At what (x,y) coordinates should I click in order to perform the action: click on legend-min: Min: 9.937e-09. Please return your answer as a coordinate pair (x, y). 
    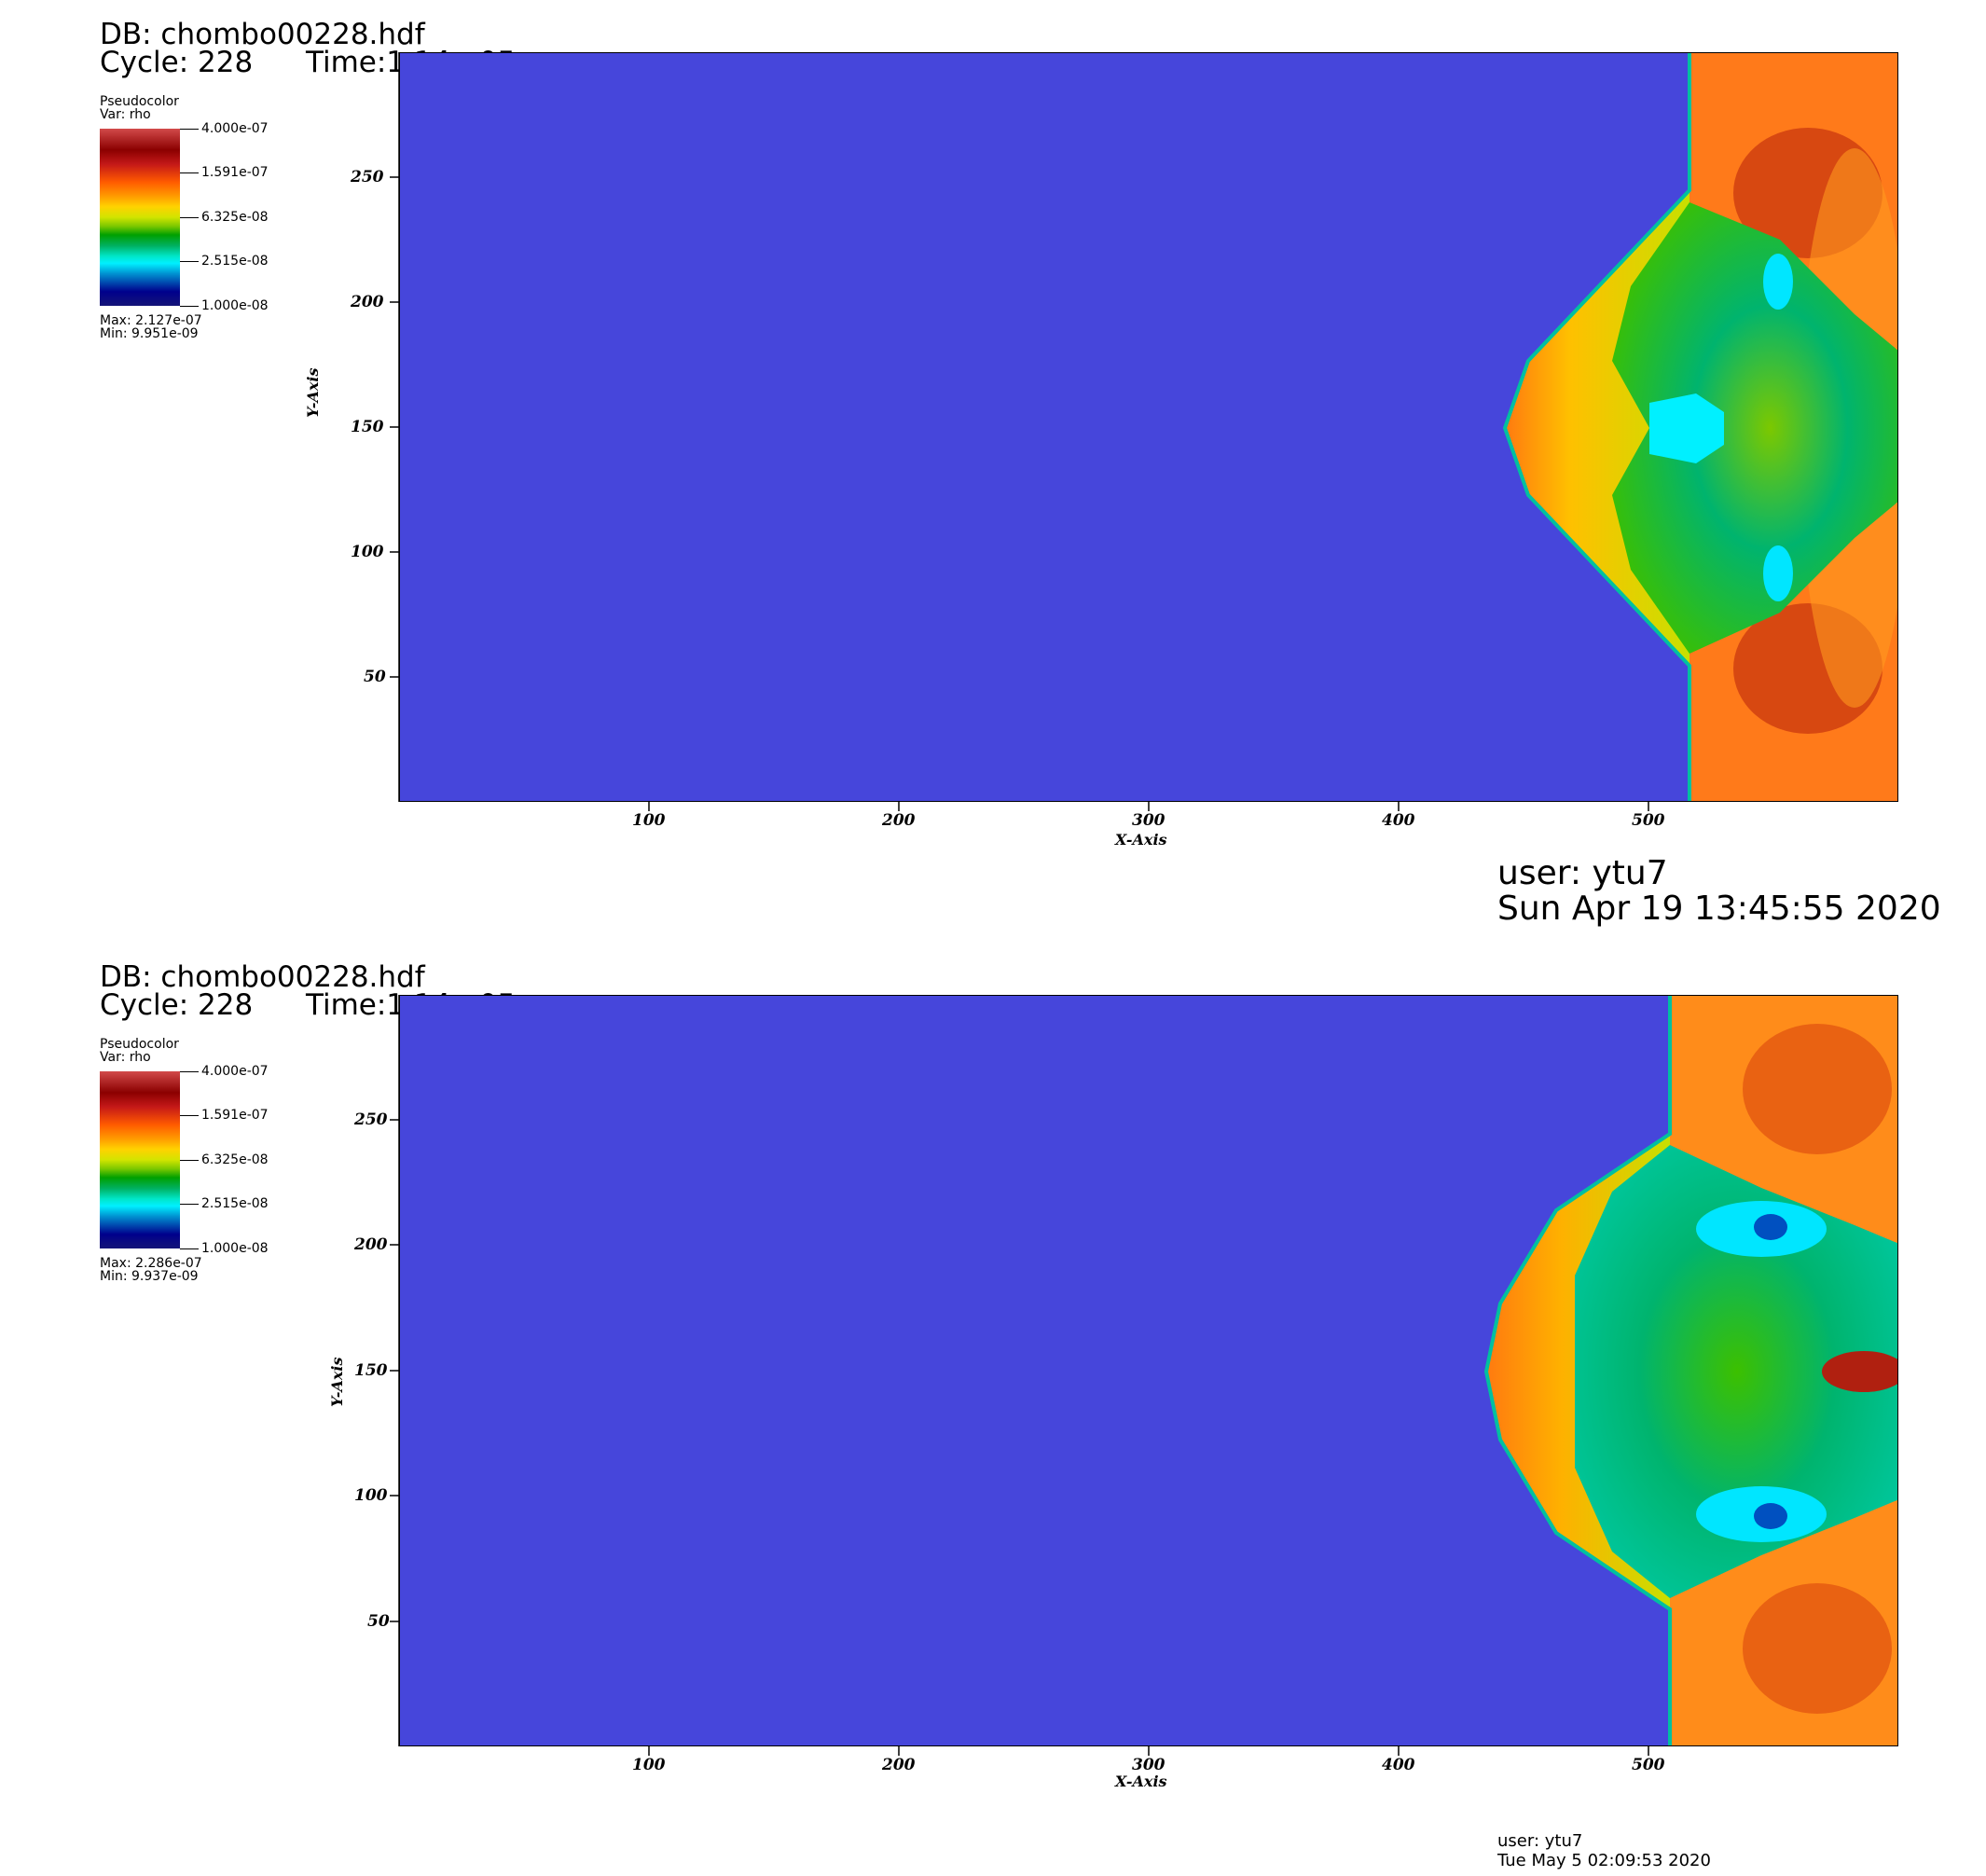
    Looking at the image, I should click on (149, 1277).